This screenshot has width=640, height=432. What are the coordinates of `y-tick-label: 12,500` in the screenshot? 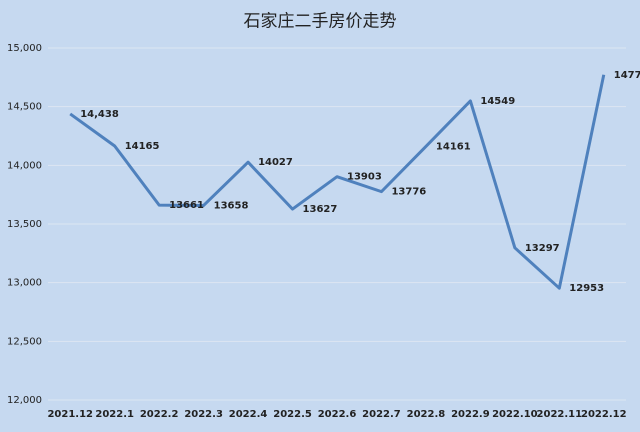 It's located at (24, 341).